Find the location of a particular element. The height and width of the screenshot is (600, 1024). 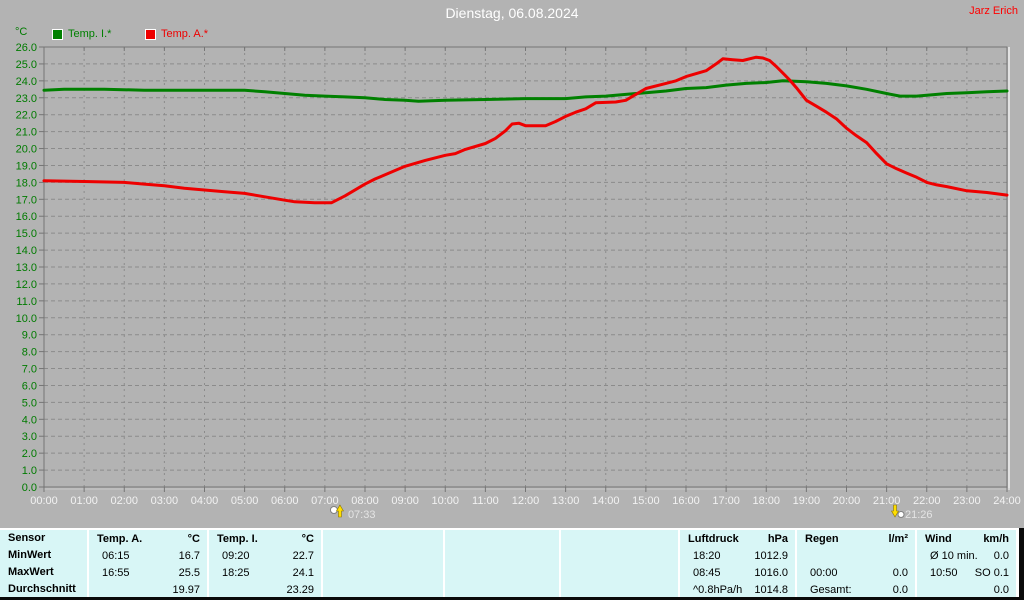

x-tick-label: 00:00 is located at coordinates (44, 501).